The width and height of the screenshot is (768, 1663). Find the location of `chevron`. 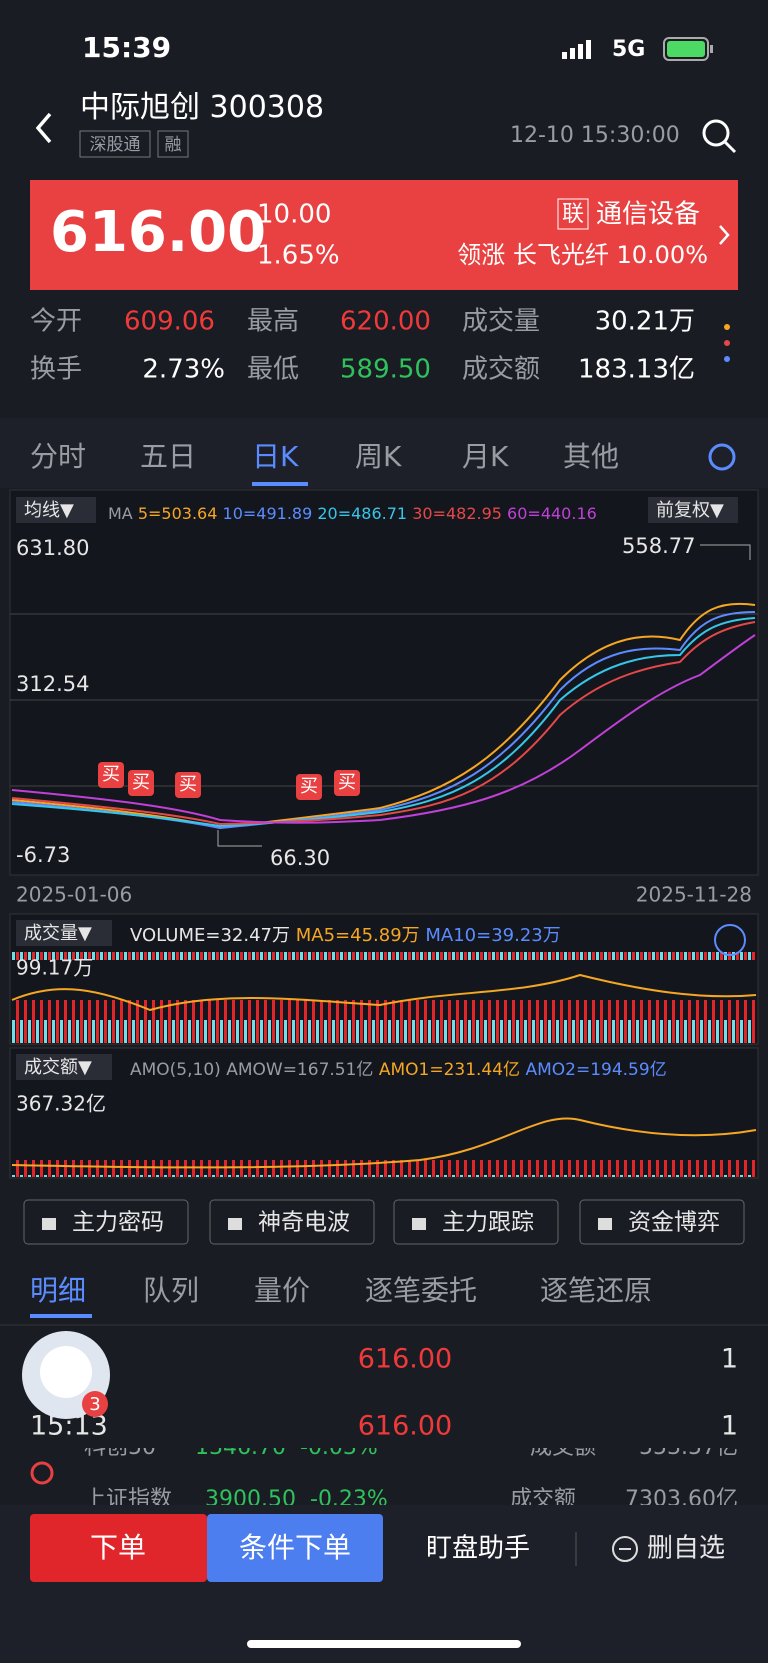

chevron is located at coordinates (724, 235).